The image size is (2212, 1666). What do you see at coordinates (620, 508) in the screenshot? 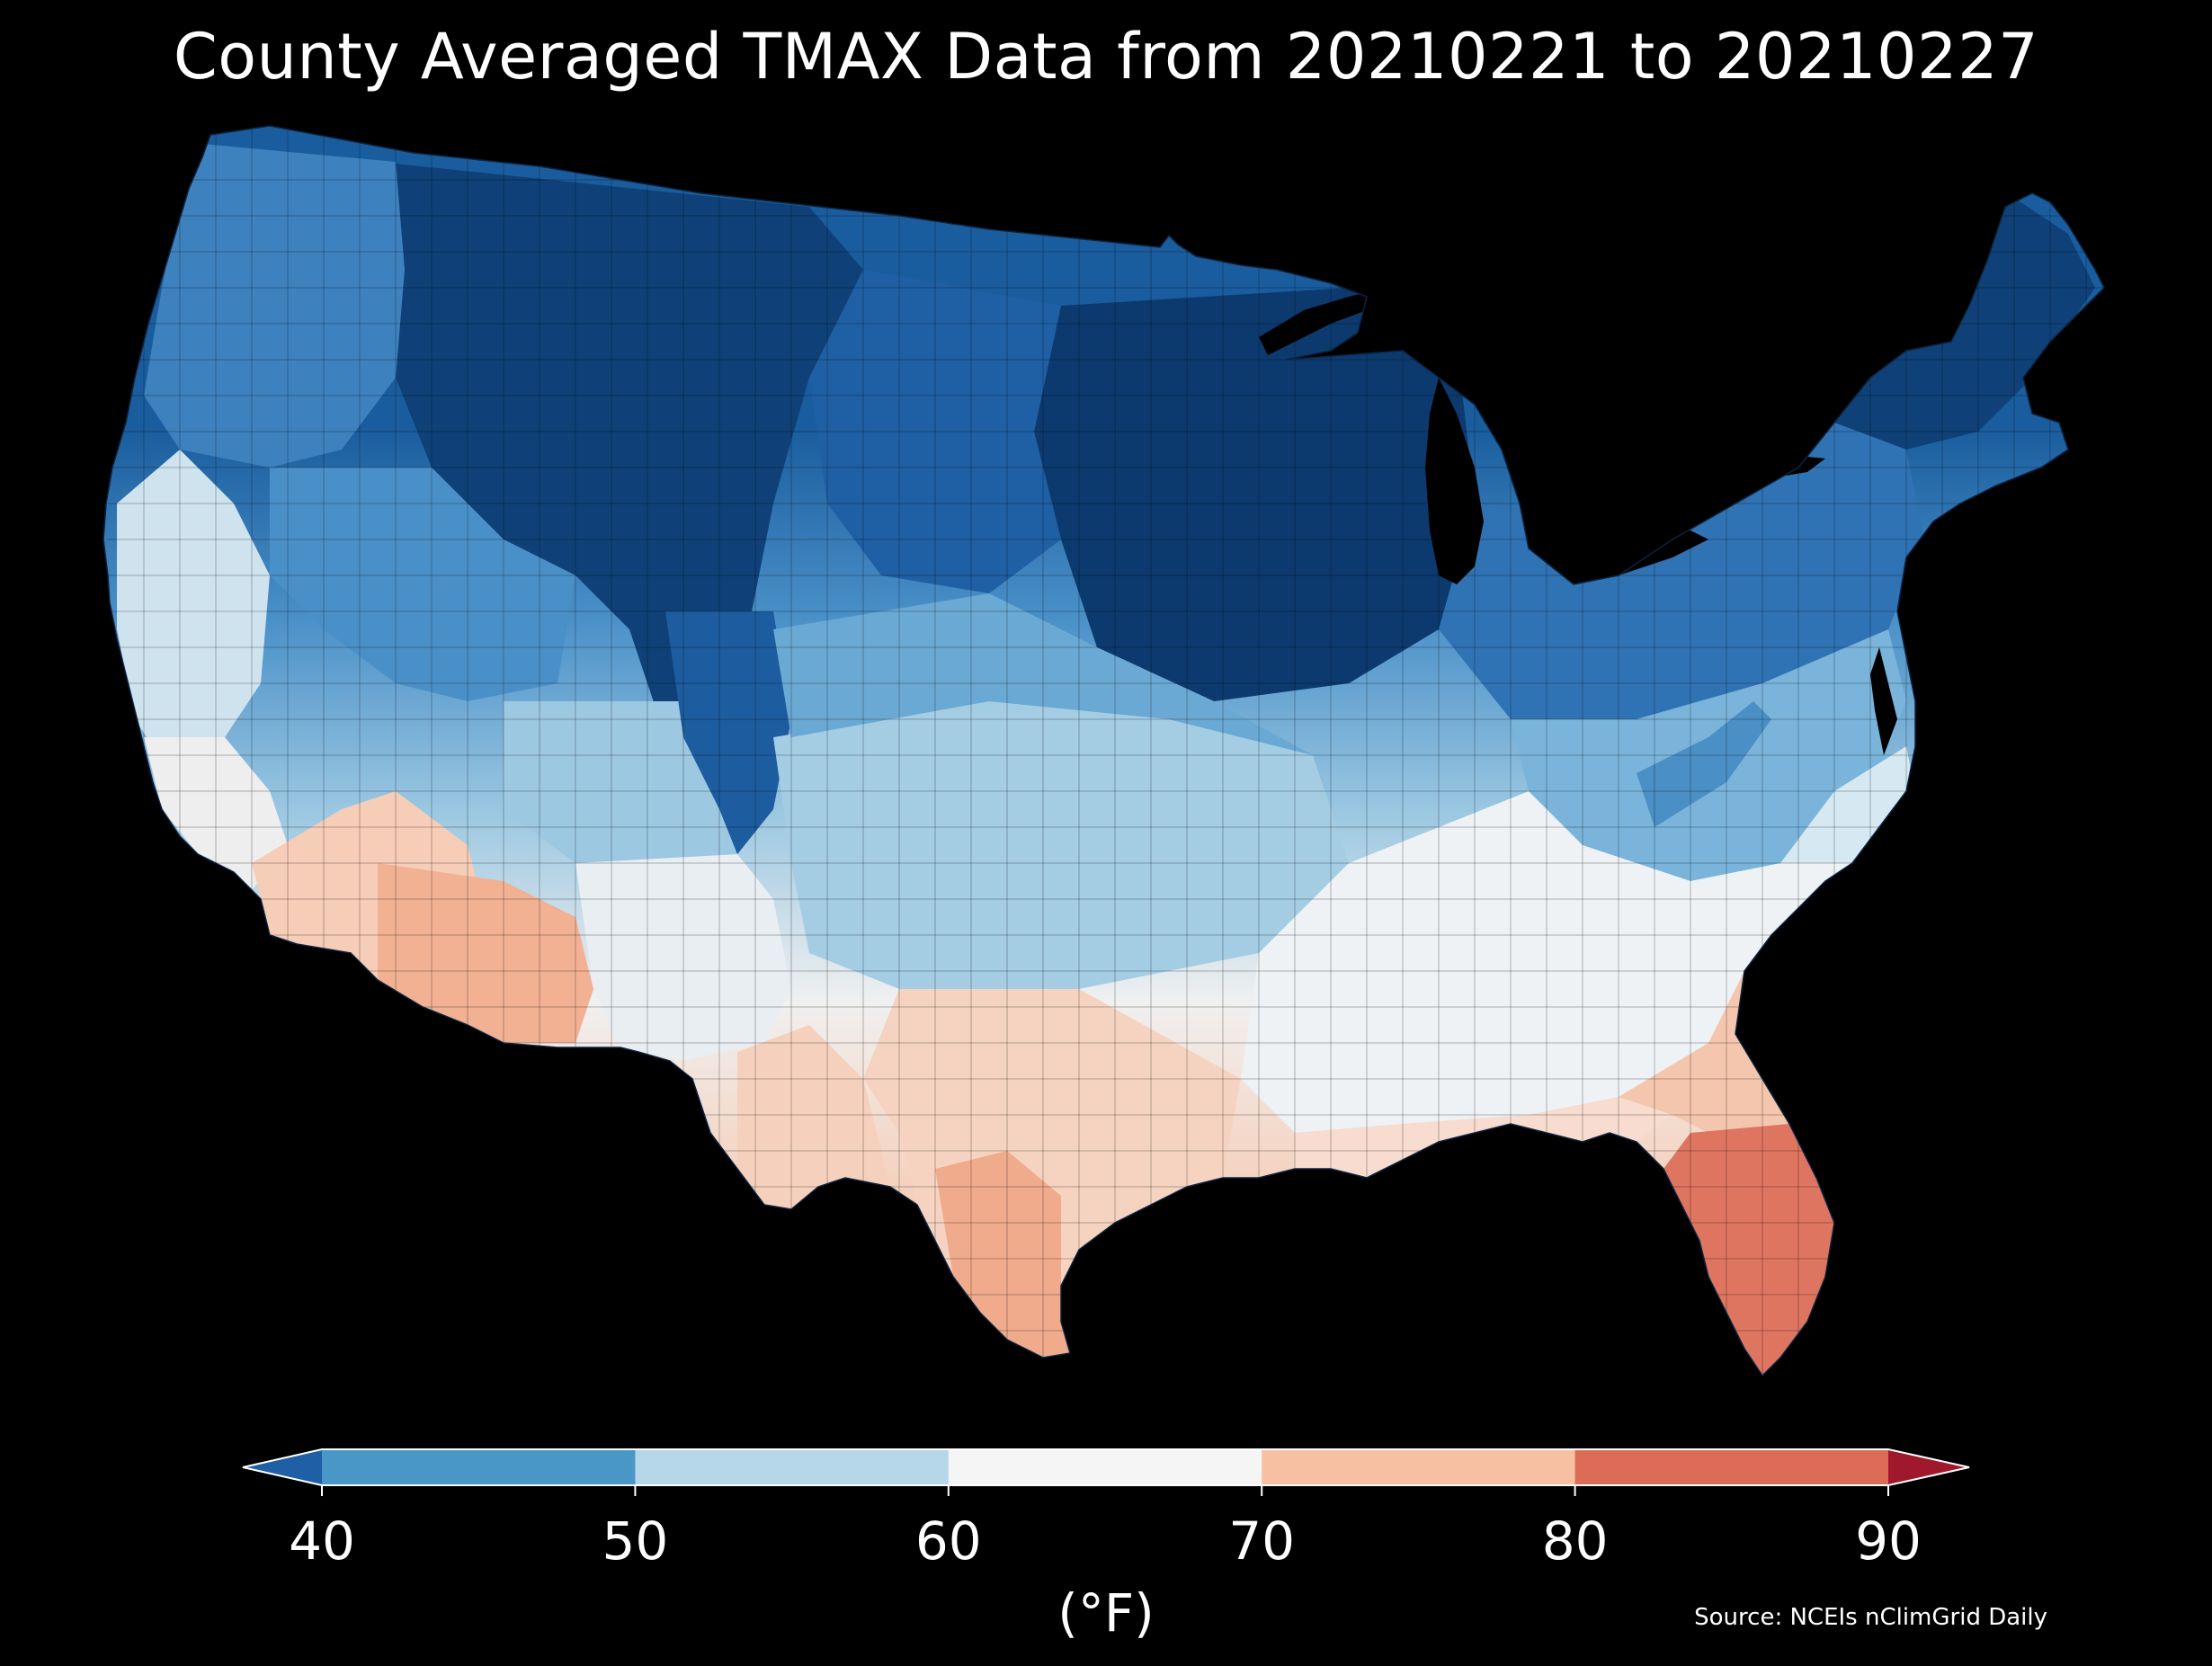
I see `region-northern-plains-cold` at bounding box center [620, 508].